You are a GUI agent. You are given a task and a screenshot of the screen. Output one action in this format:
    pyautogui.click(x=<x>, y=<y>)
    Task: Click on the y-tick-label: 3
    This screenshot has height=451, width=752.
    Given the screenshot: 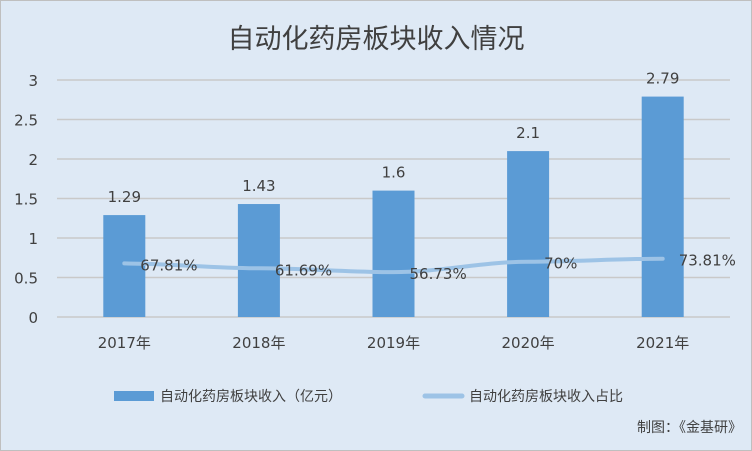 What is the action you would take?
    pyautogui.click(x=33, y=81)
    